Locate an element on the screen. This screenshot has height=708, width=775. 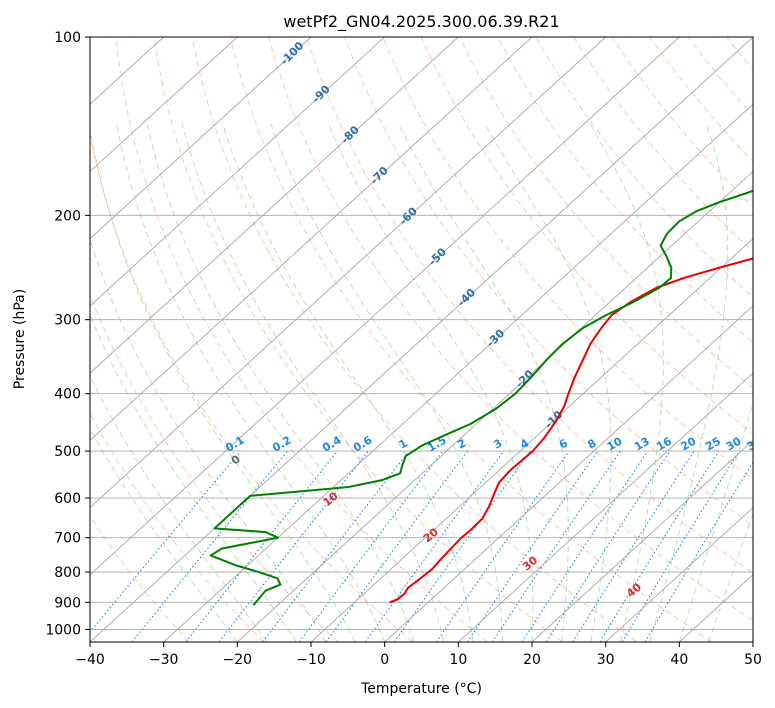
x-tick-label: 20 is located at coordinates (532, 660).